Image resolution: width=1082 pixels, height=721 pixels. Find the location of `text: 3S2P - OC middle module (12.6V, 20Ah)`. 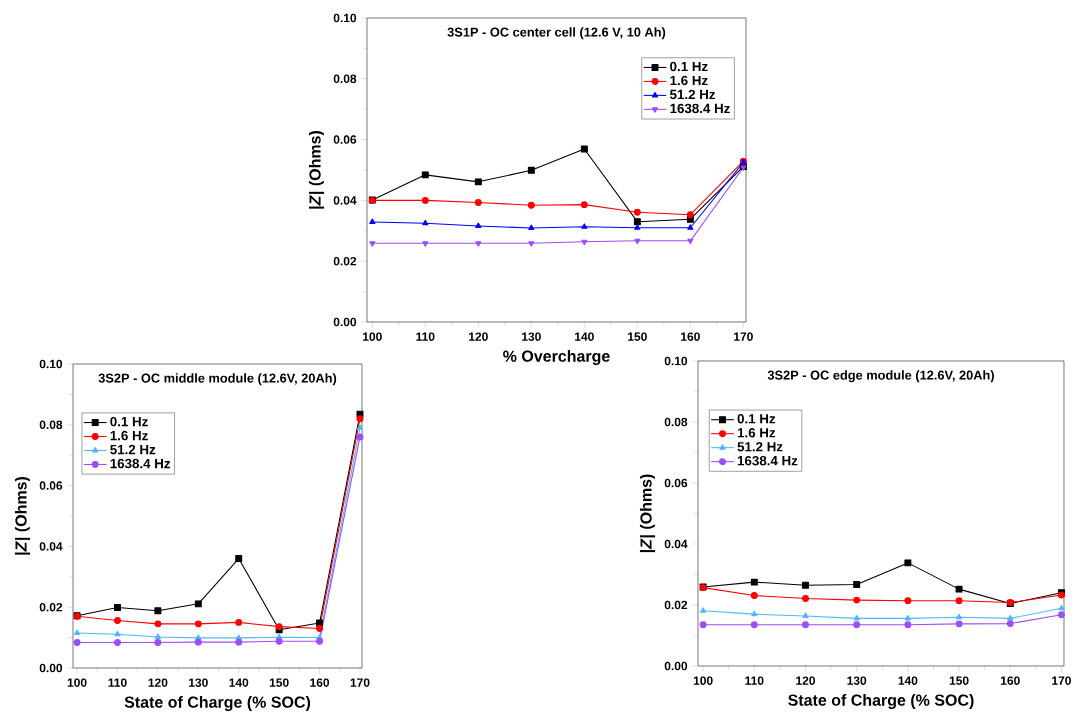

text: 3S2P - OC middle module (12.6V, 20Ah) is located at coordinates (217, 379).